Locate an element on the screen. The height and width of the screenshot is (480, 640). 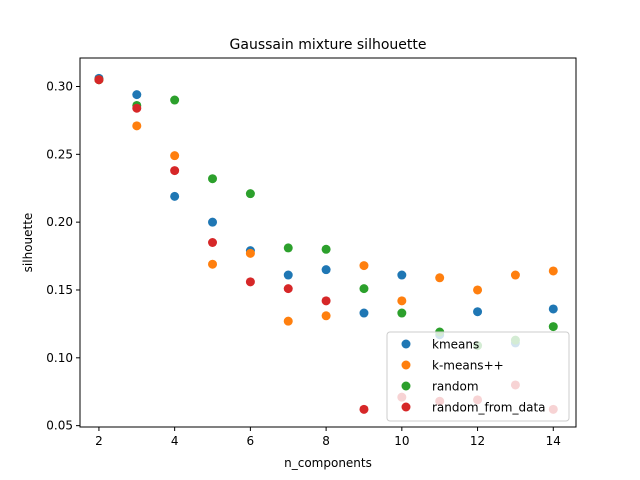
point-k-means++-12 is located at coordinates (478, 290).